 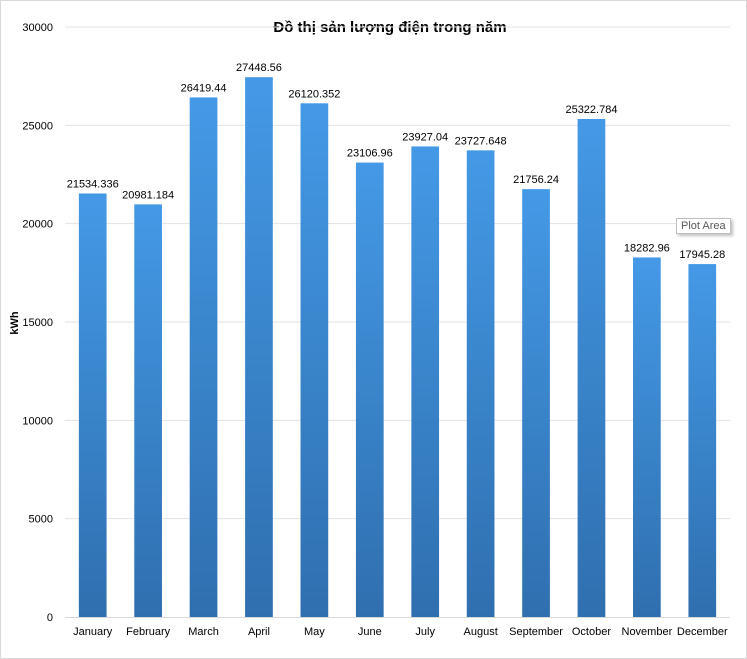 I want to click on y-axis-title: kWh, so click(x=15, y=323).